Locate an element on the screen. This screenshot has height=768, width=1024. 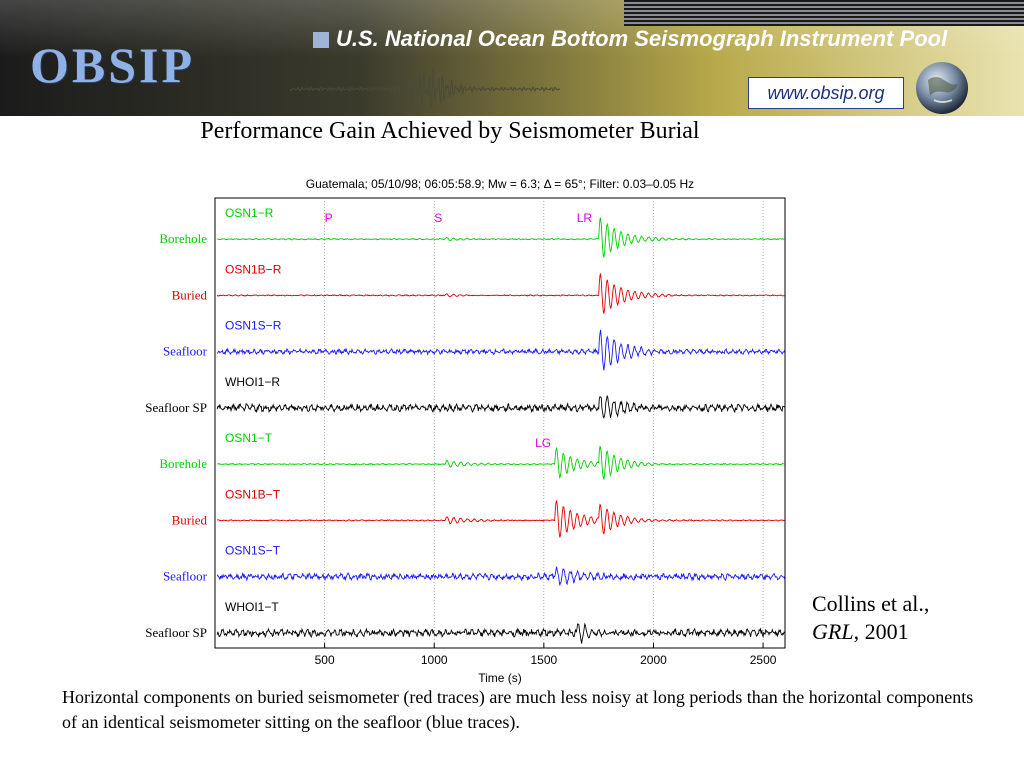
website-link: www.obsip.org is located at coordinates (826, 93).